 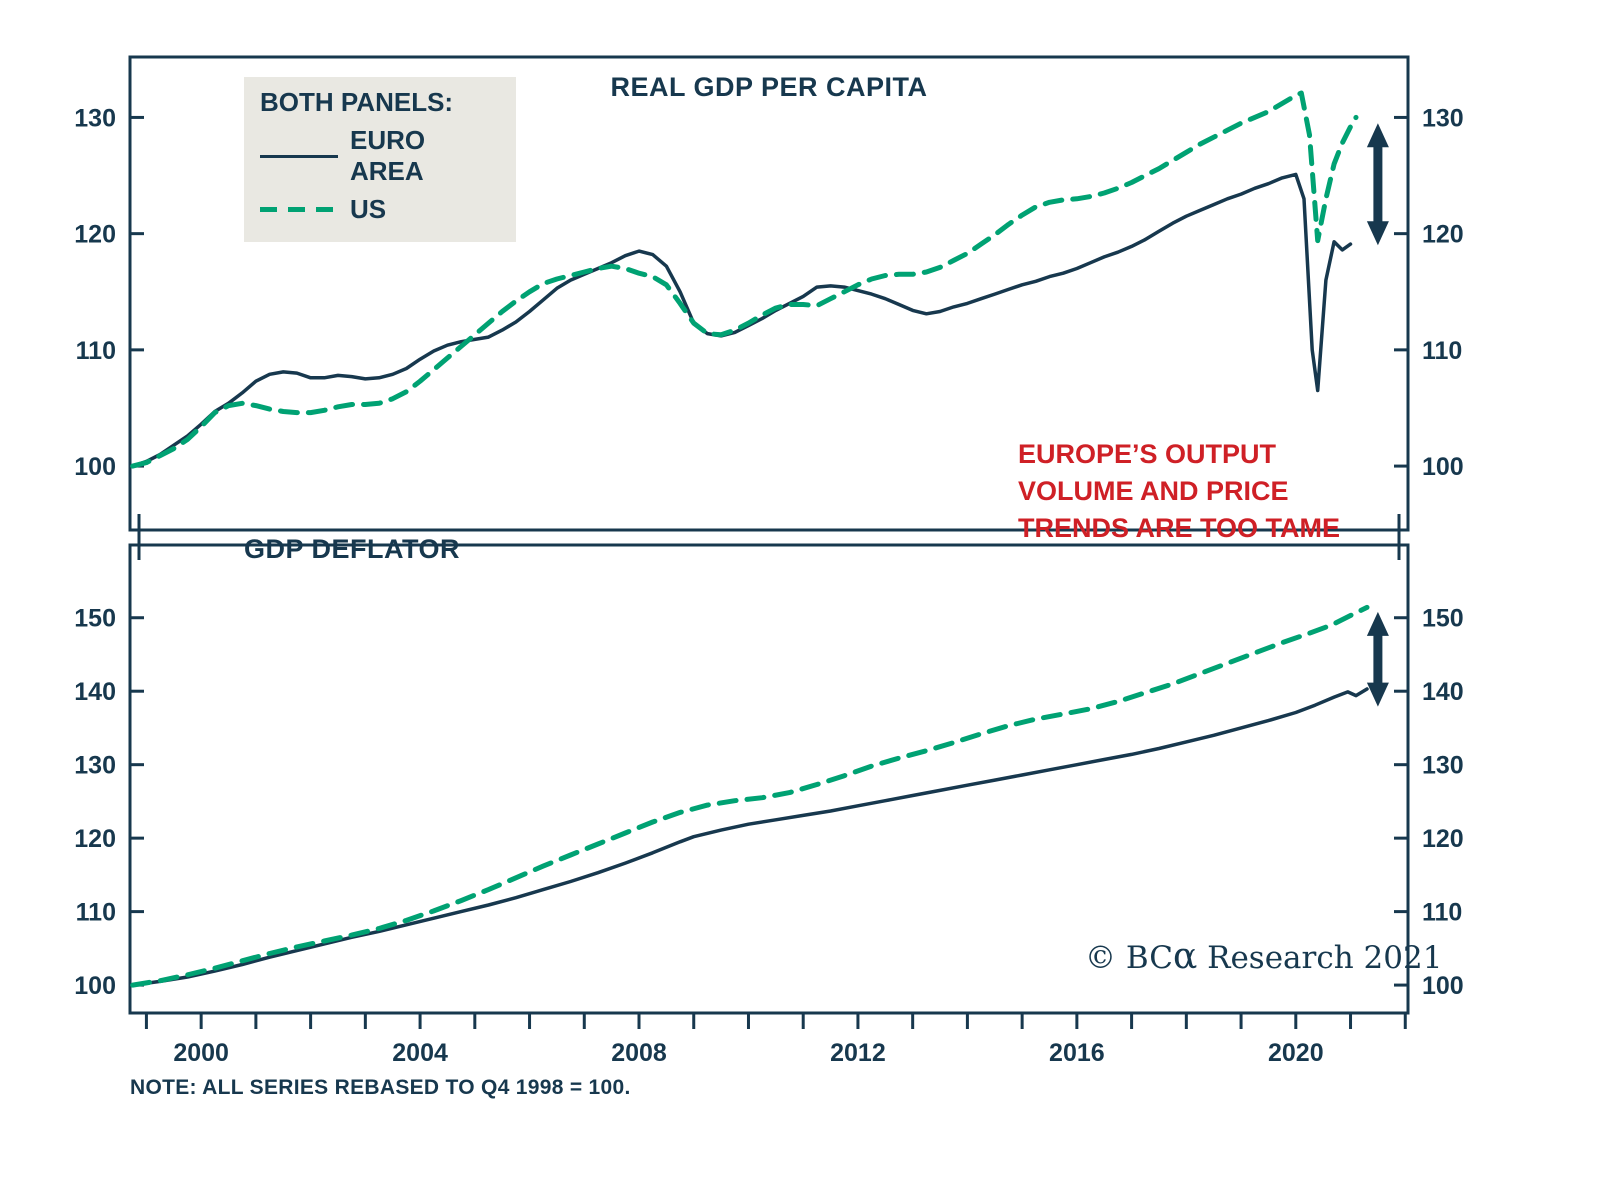 What do you see at coordinates (1153, 491) in the screenshot?
I see `annotation-line-2: VOLUME AND PRICE` at bounding box center [1153, 491].